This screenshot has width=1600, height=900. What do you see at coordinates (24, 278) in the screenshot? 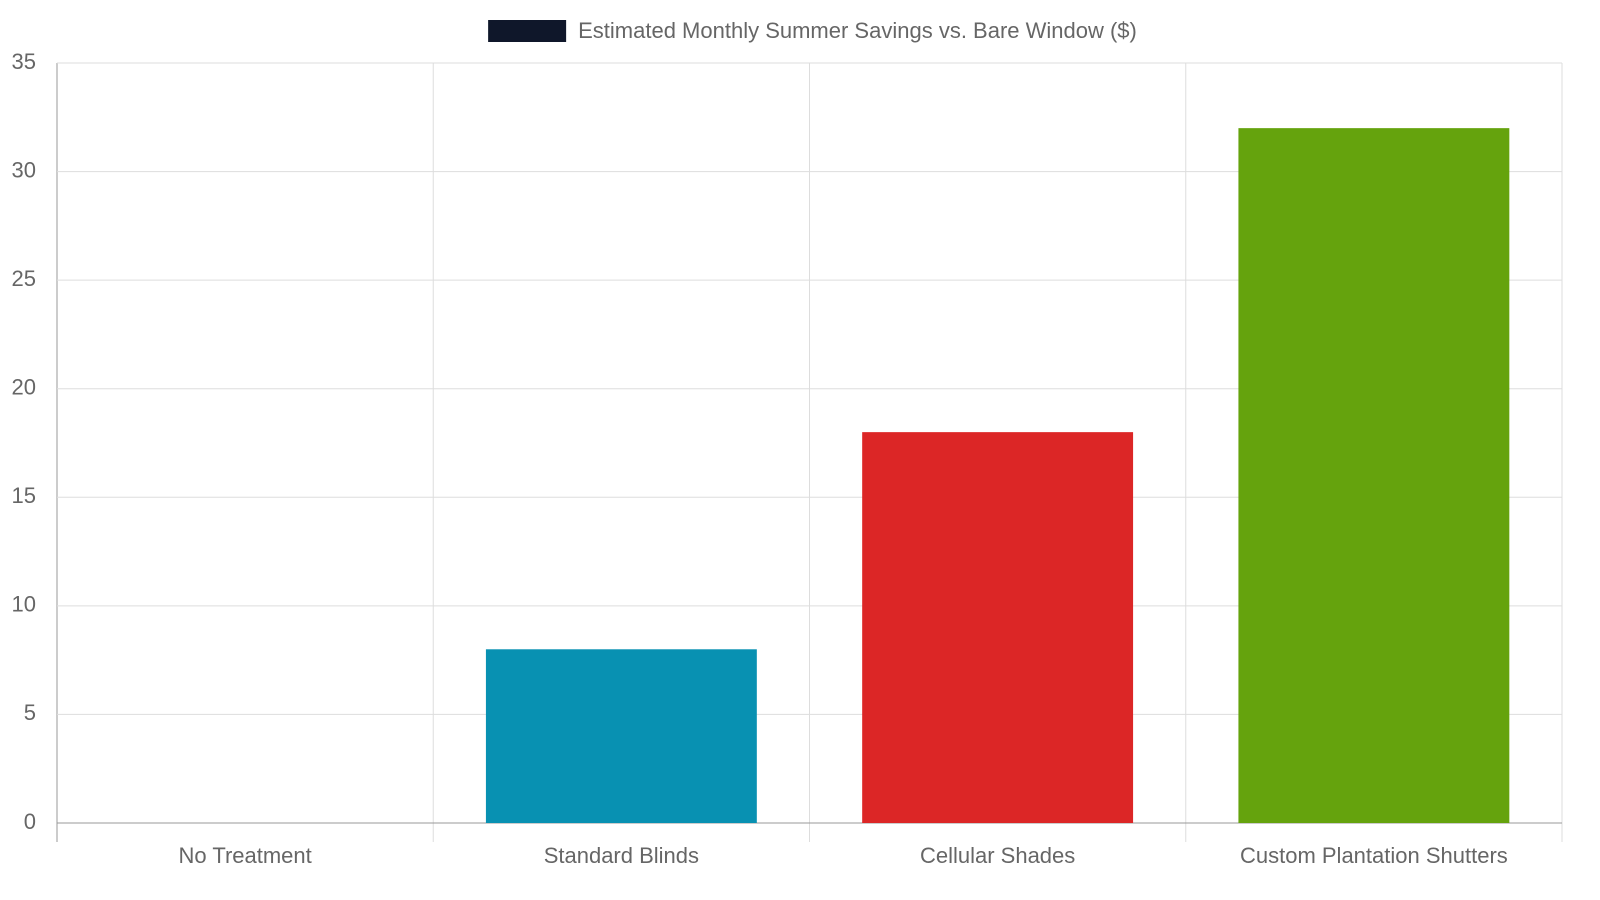
I see `y-tick-label: 25` at bounding box center [24, 278].